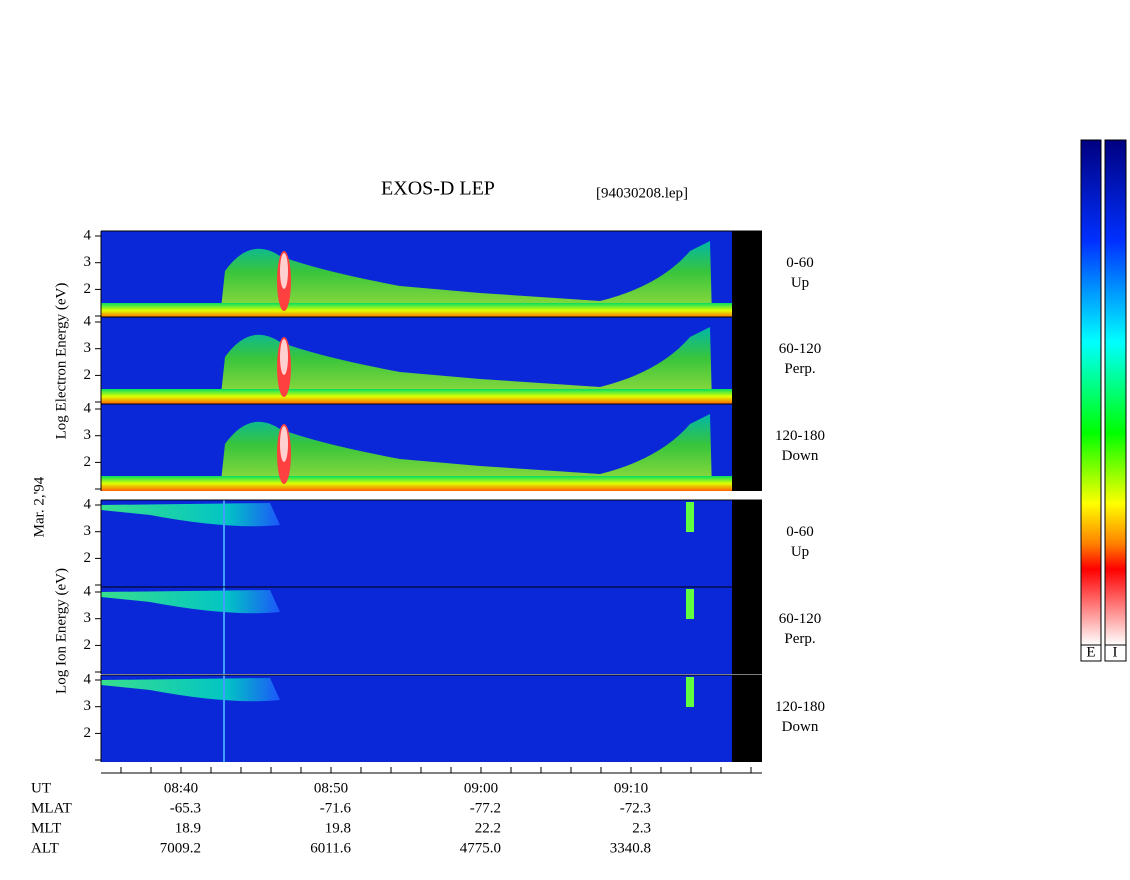  What do you see at coordinates (180, 848) in the screenshot?
I see `row-value: 7009.2` at bounding box center [180, 848].